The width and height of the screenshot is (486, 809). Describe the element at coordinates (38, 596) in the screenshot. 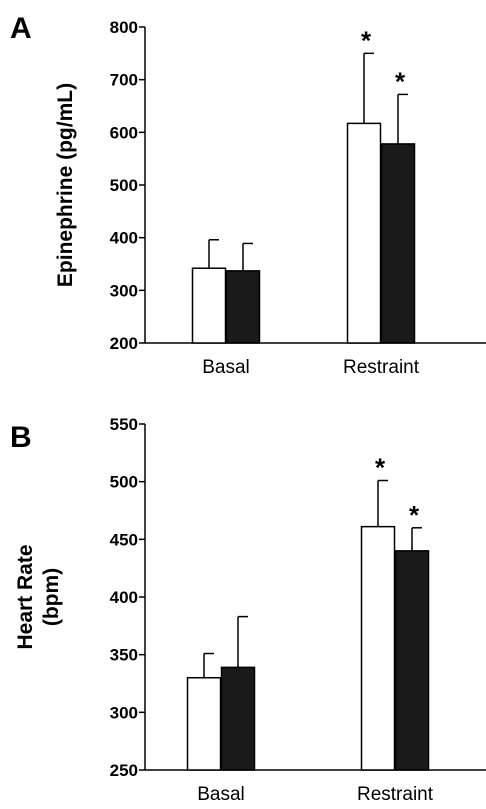

I see `y-axis-title: Heart Rate (bpm)` at that location.